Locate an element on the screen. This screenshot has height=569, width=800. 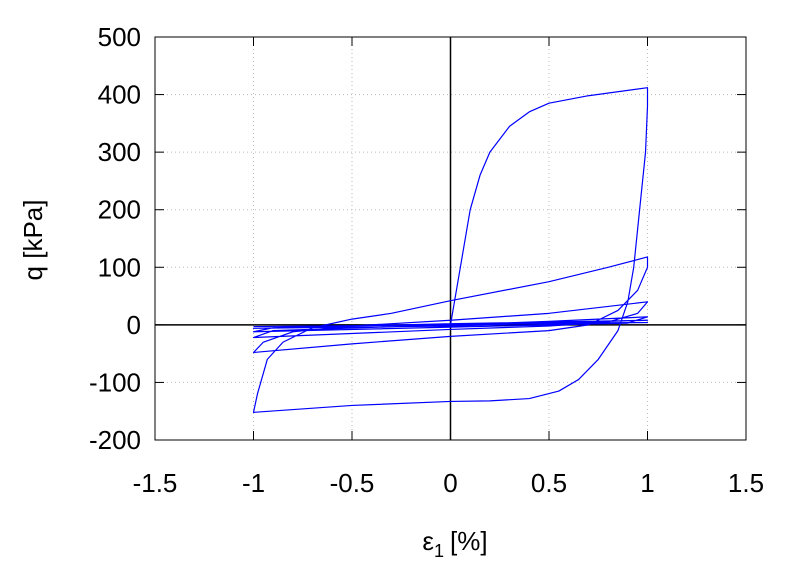
x-axis-label: ε1 [%] is located at coordinates (454, 543).